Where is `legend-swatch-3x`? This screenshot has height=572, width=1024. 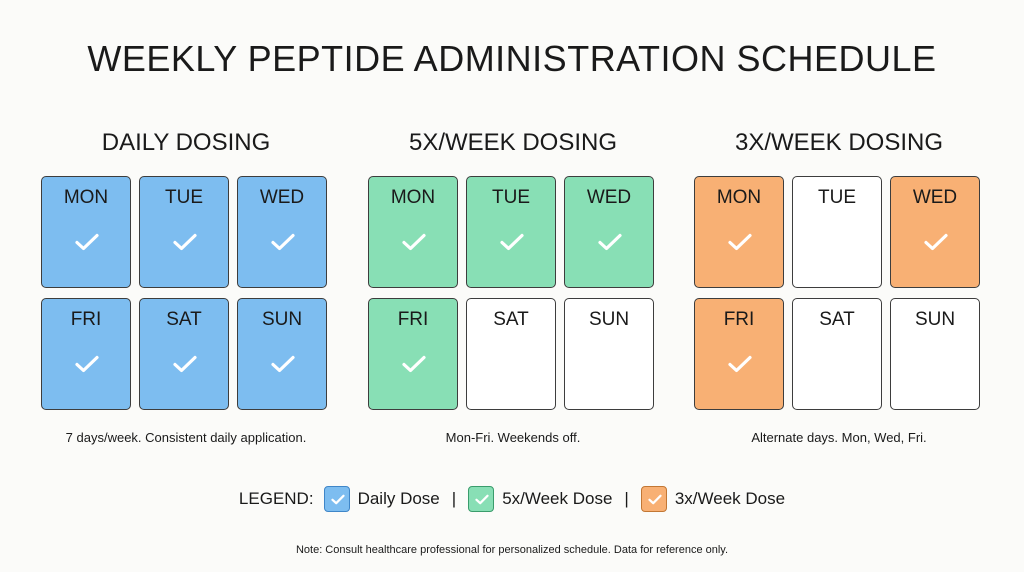
legend-swatch-3x is located at coordinates (653, 499).